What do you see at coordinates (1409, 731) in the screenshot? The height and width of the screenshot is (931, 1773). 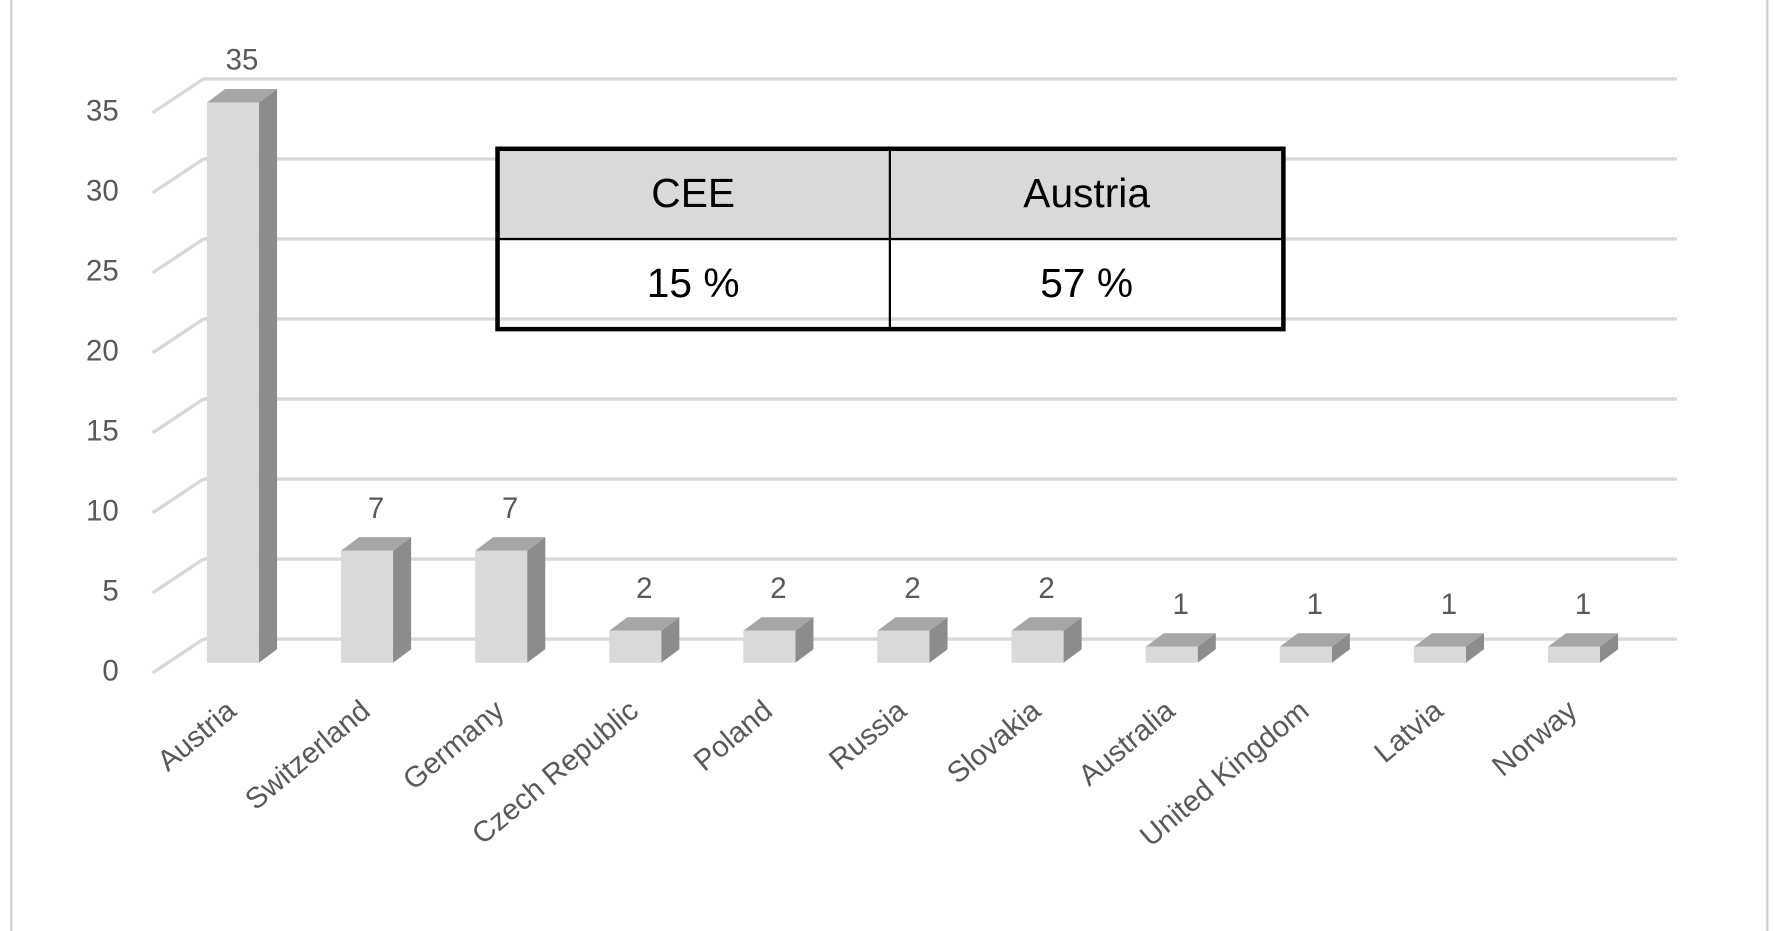 I see `x-tick-label: Latvia` at bounding box center [1409, 731].